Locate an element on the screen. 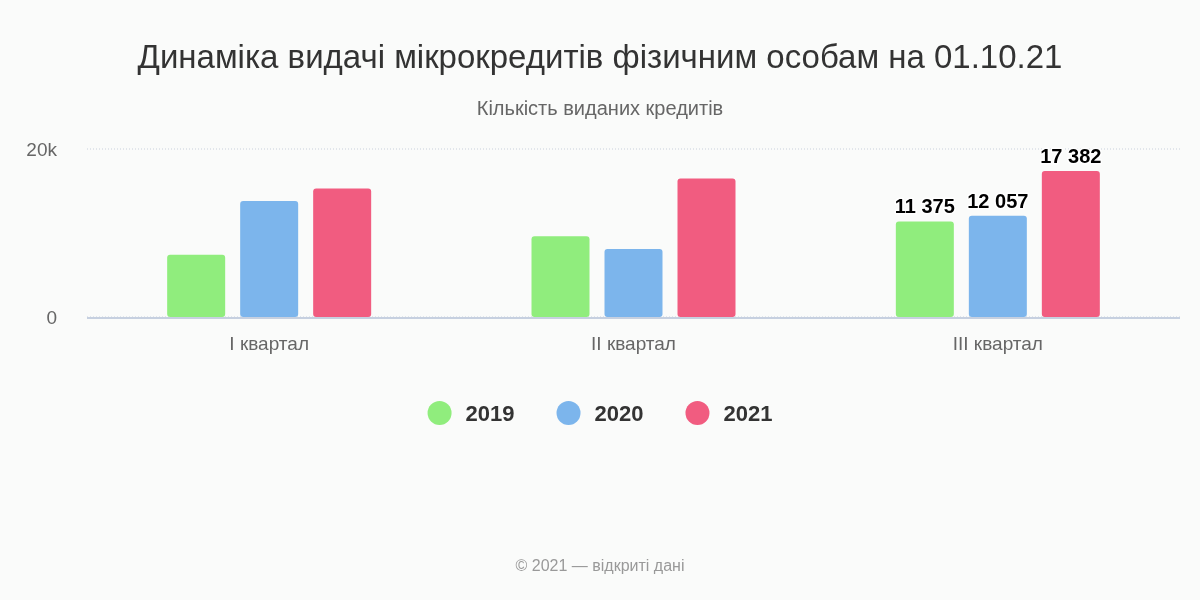 The width and height of the screenshot is (1200, 600). data-label: 12 057 is located at coordinates (998, 200).